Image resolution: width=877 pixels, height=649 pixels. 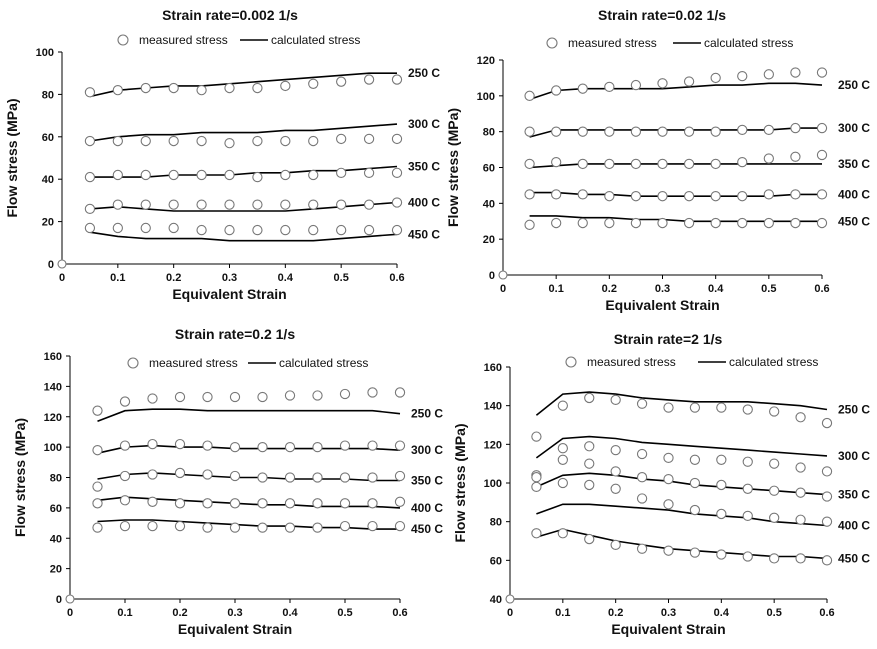 What do you see at coordinates (262, 171) in the screenshot?
I see `series-350-c: 350 C` at bounding box center [262, 171].